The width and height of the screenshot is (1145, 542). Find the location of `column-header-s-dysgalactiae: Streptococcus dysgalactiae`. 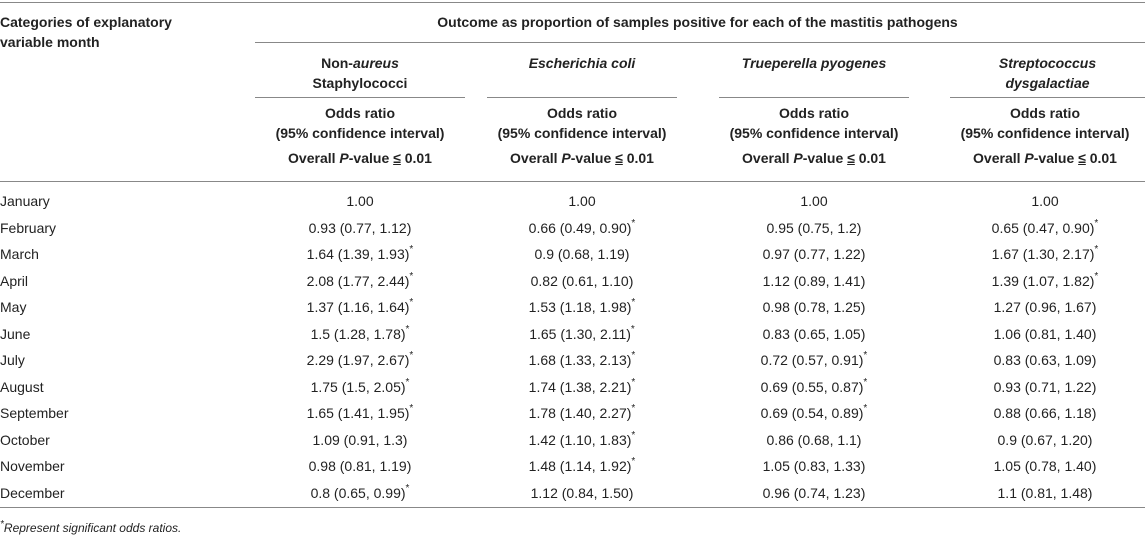

column-header-s-dysgalactiae: Streptococcus dysgalactiae is located at coordinates (1047, 73).